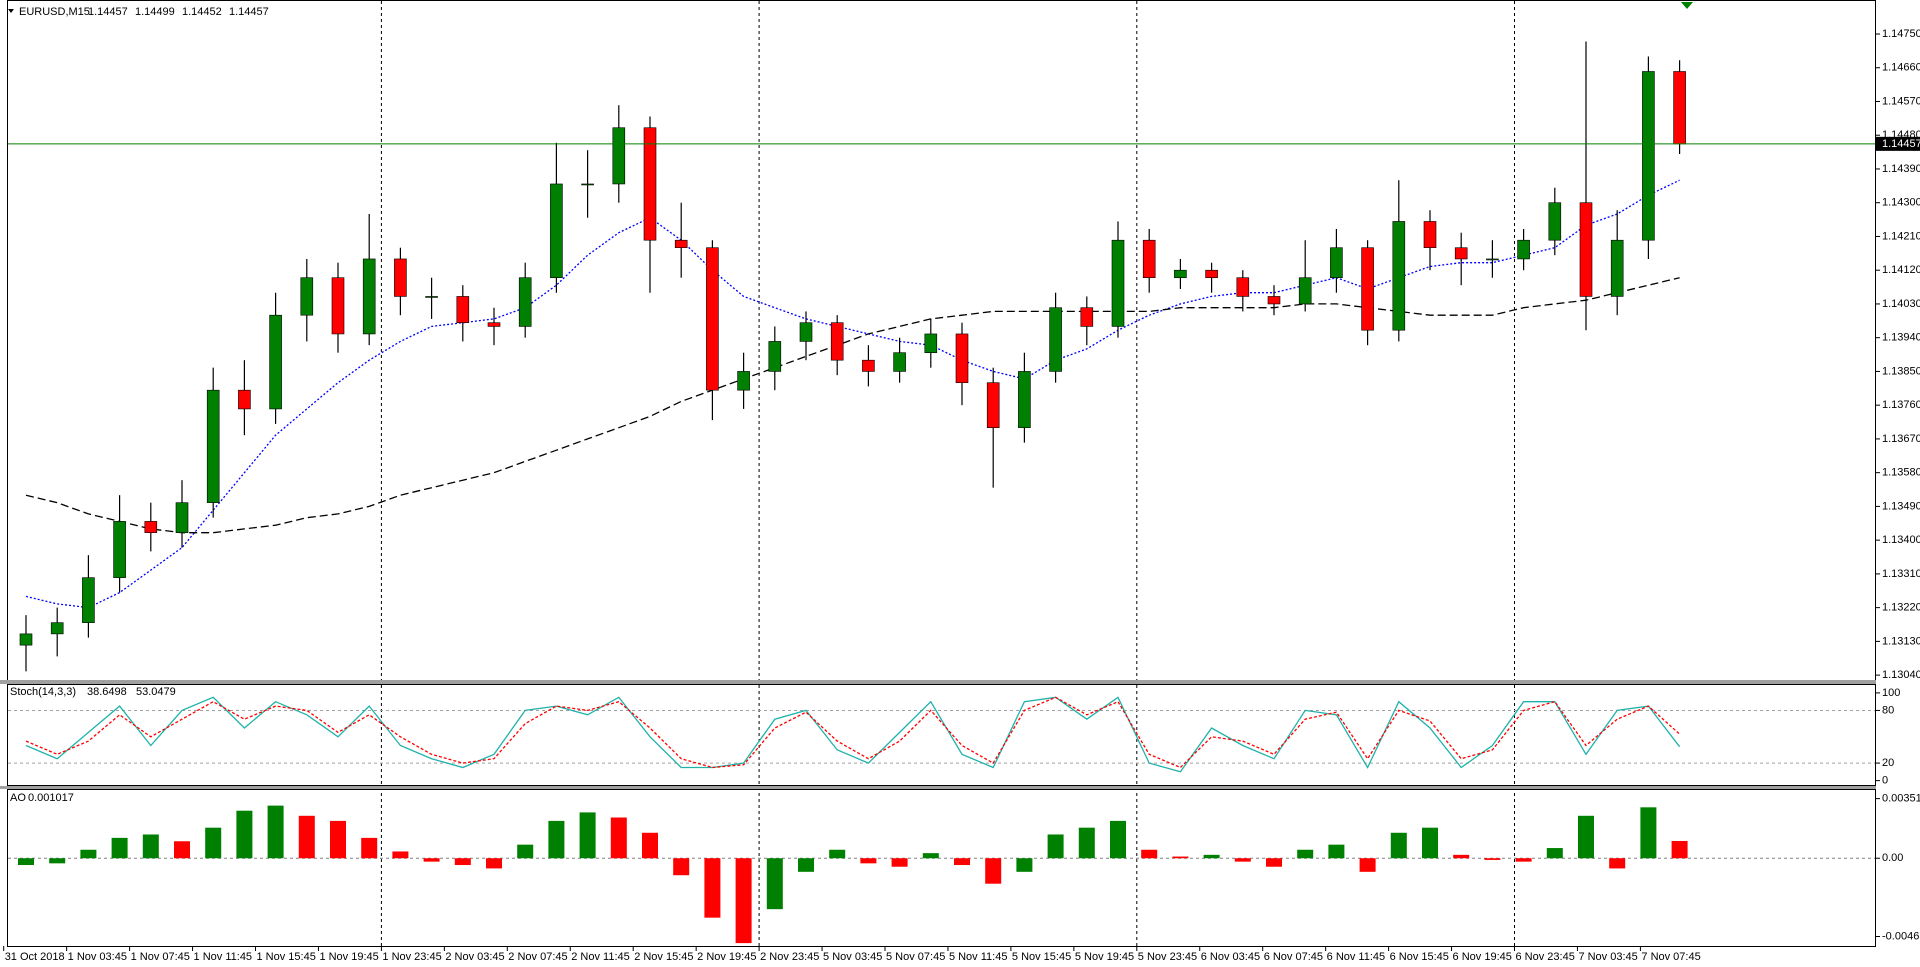  I want to click on header-low: 1.14452, so click(202, 12).